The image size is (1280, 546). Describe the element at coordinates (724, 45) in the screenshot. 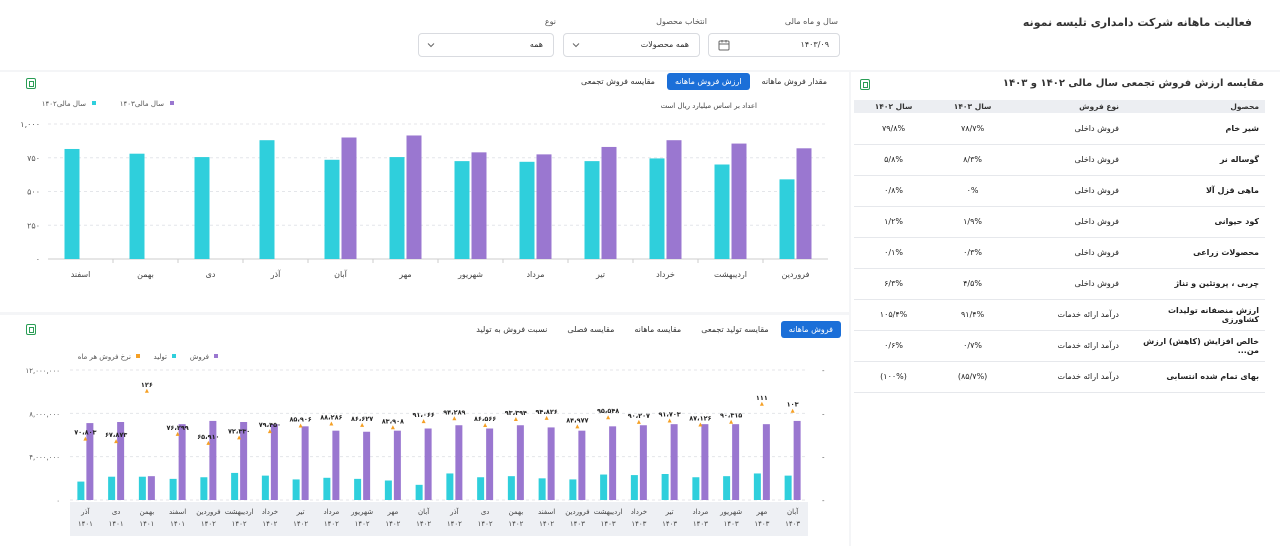

I see `calendar-icon` at that location.